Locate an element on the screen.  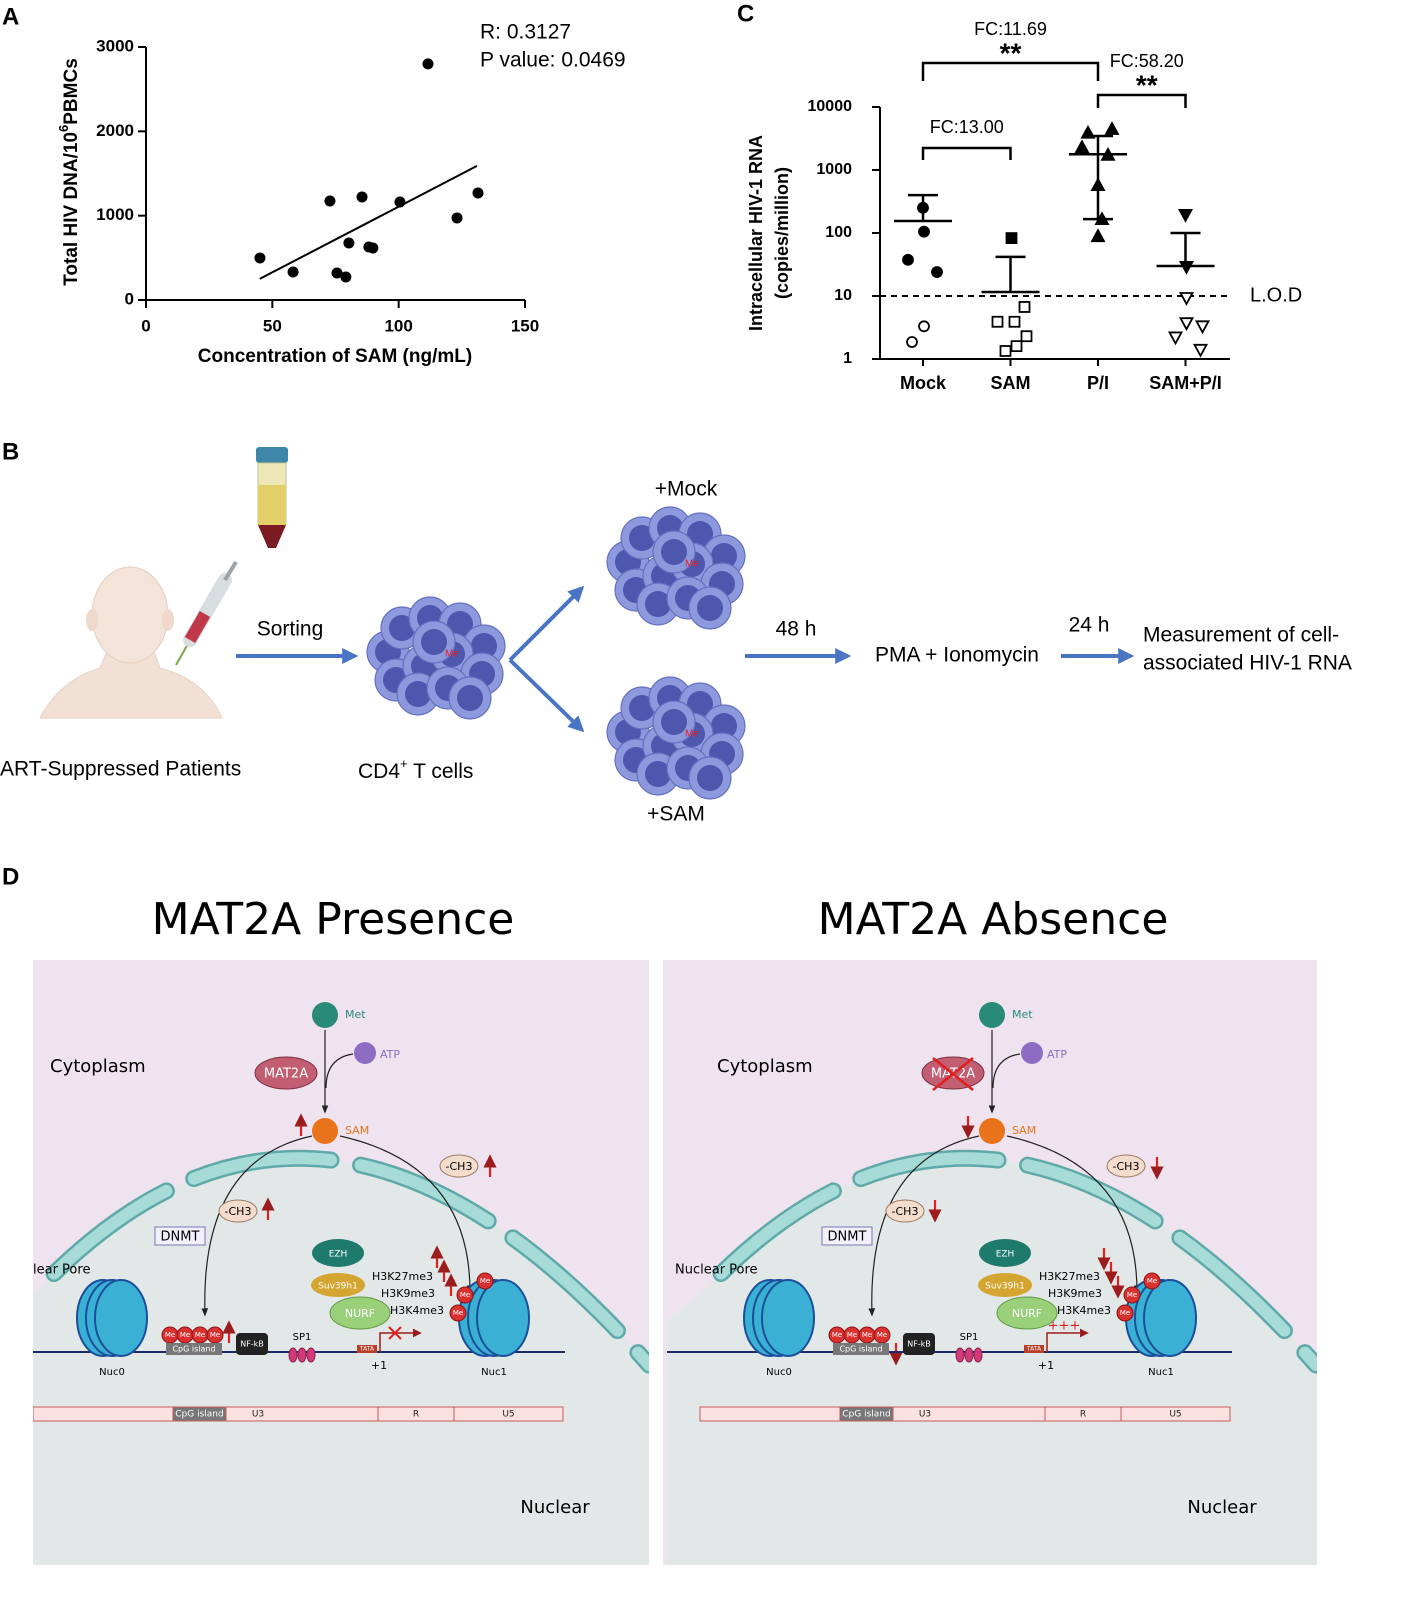
sam is located at coordinates (325, 1131).